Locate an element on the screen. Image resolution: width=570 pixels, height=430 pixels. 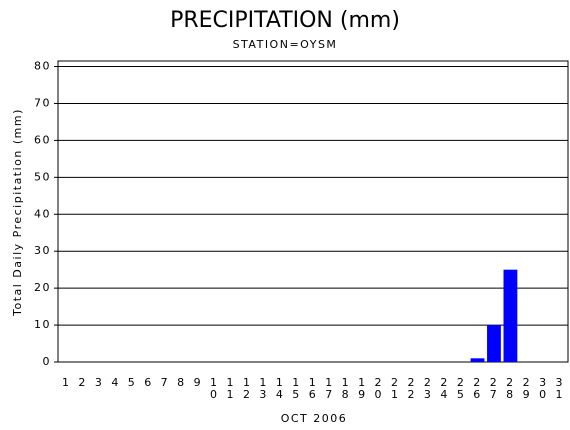
x-axis-label: OCT 2006 is located at coordinates (314, 418).